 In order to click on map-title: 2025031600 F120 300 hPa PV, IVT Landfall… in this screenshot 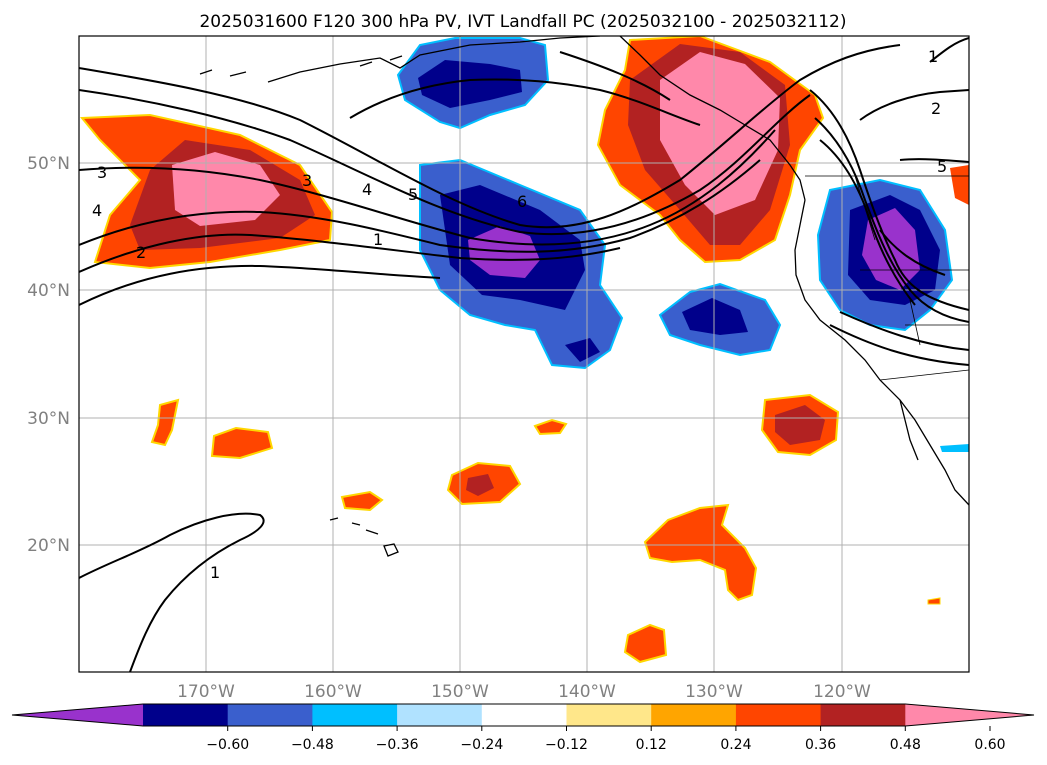, I will do `click(522, 22)`.